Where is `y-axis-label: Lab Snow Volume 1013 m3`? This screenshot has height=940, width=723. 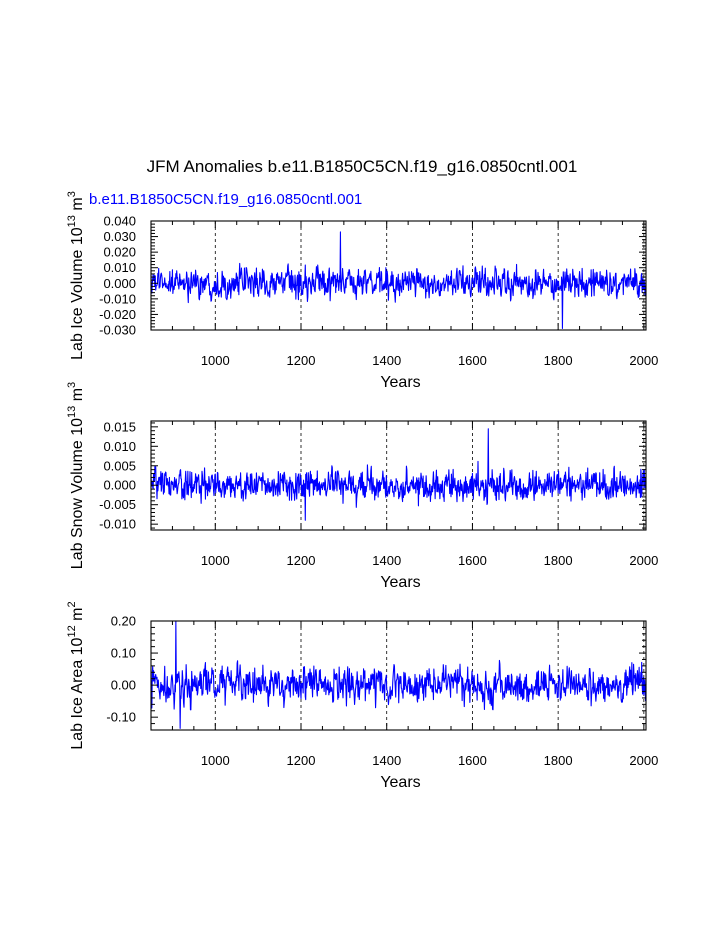
y-axis-label: Lab Snow Volume 1013 m3 is located at coordinates (76, 475).